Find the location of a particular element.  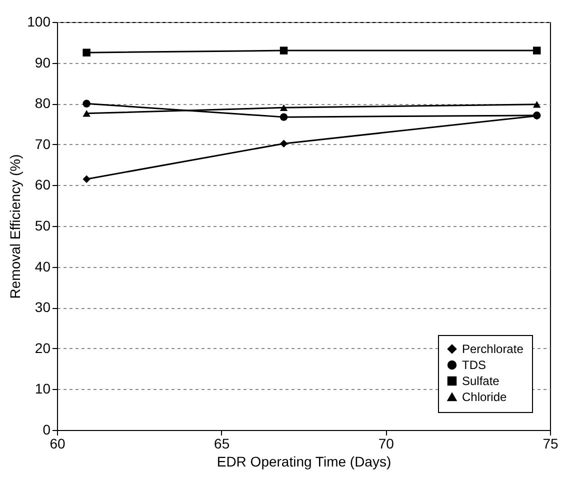

y-tick-label: 10 is located at coordinates (42, 388).